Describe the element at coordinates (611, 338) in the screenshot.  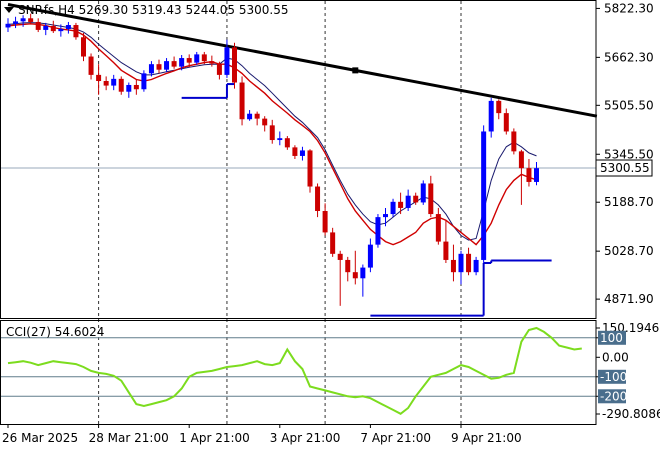
I see `cci-axis-label: 100` at that location.